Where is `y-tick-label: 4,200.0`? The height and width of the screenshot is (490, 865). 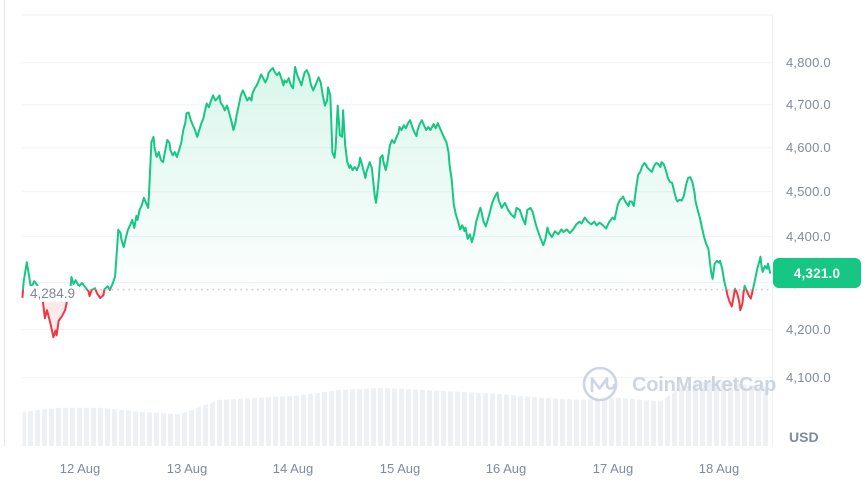 y-tick-label: 4,200.0 is located at coordinates (808, 329).